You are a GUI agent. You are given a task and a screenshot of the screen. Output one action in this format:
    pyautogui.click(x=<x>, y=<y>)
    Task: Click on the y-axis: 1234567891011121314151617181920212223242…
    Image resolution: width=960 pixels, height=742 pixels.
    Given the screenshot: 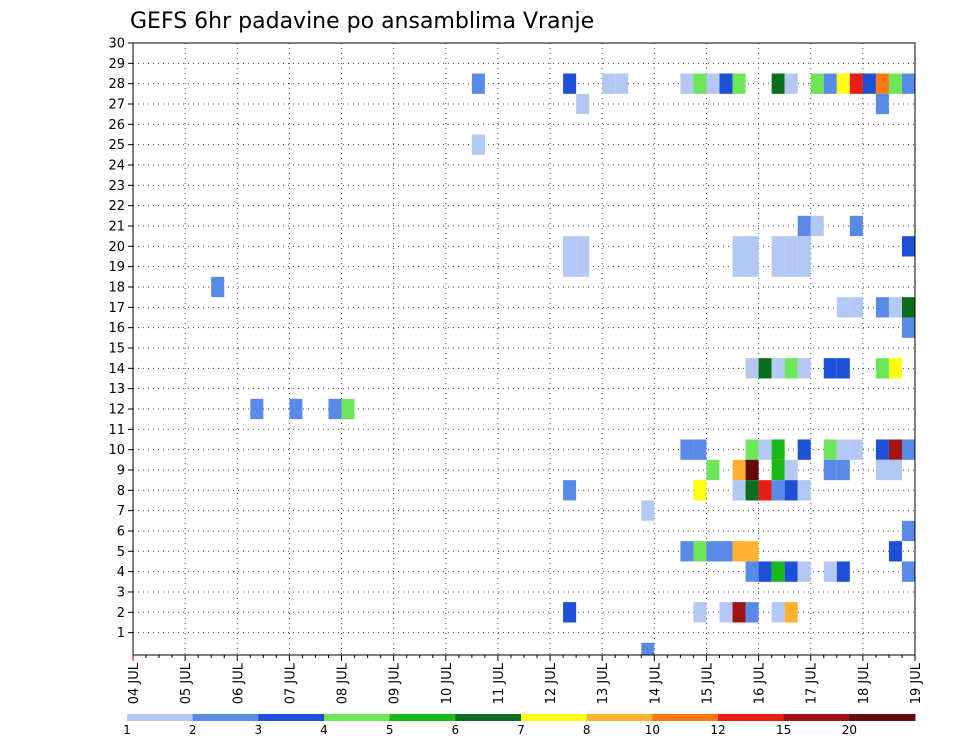 What is the action you would take?
    pyautogui.click(x=120, y=339)
    